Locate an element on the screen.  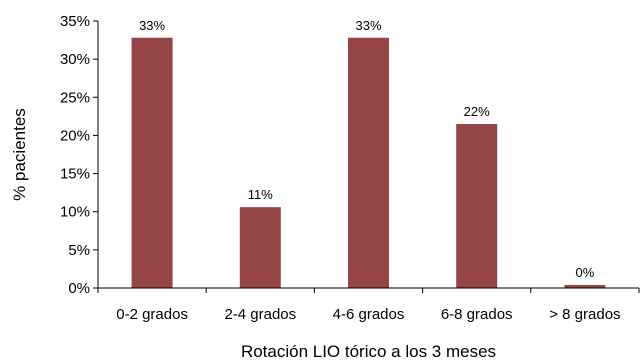
y-tick-label: 35% is located at coordinates (75, 21).